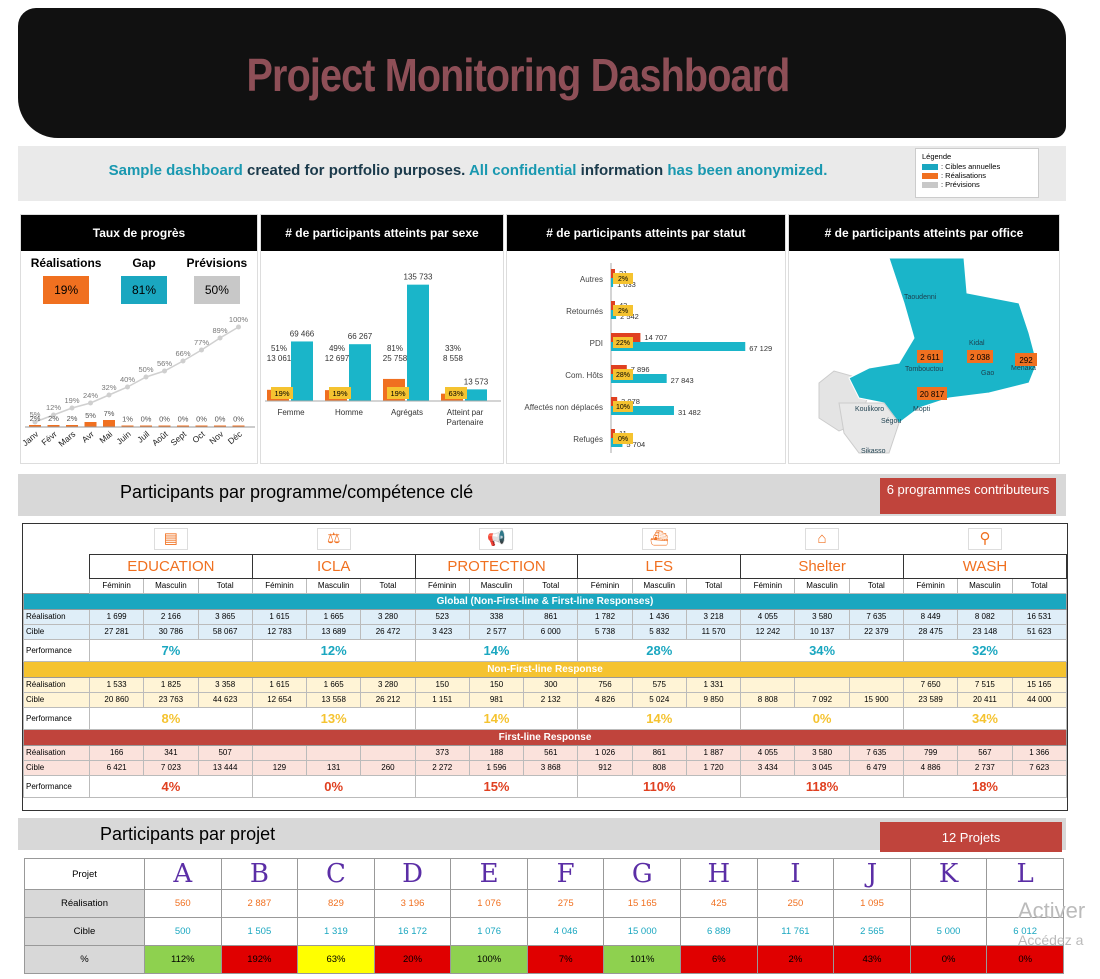  I want to click on label-realisations: 7%, so click(109, 413).